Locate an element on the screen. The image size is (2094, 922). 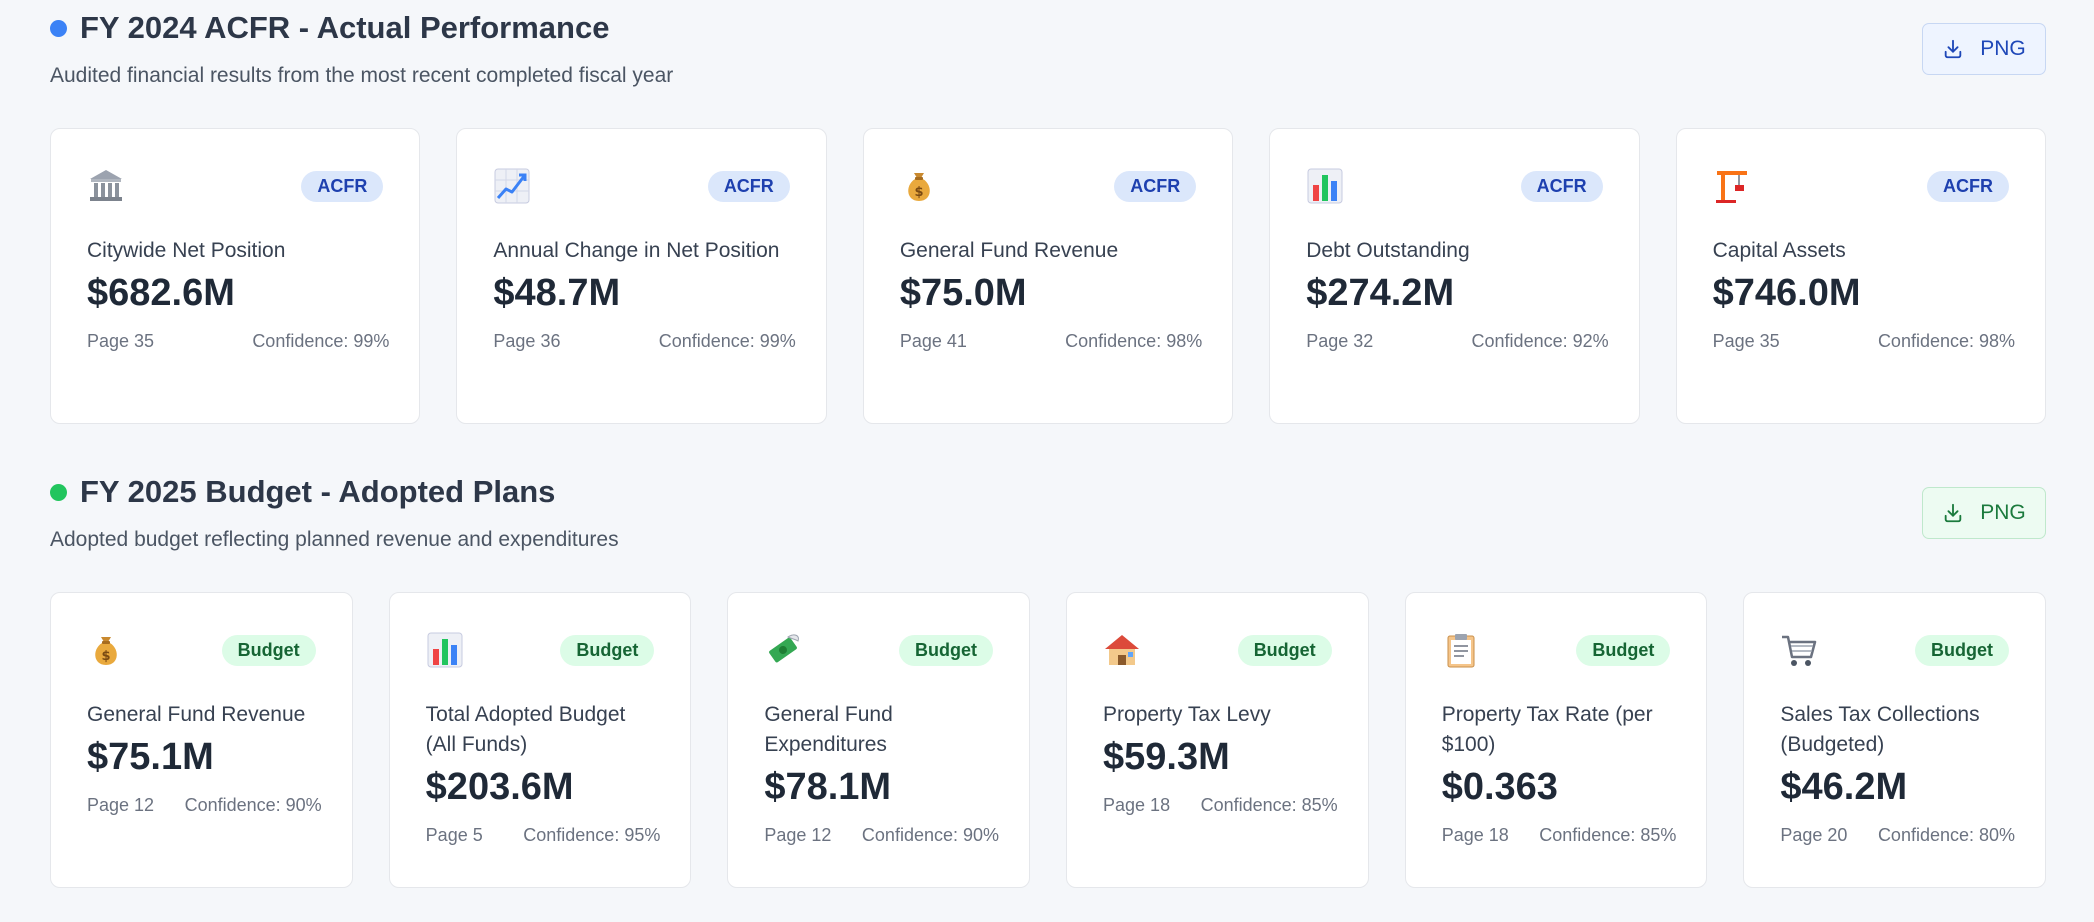
bar-chart-icon is located at coordinates (445, 650).